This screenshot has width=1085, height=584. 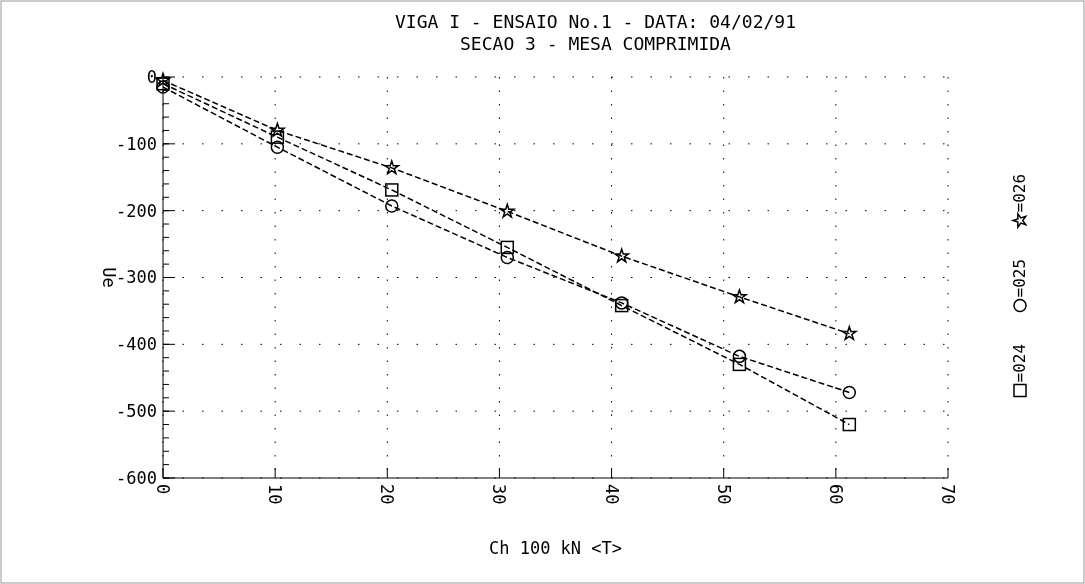 What do you see at coordinates (595, 21) in the screenshot?
I see `chart-title: VIGA I - ENSAIO No.1 - DATA: 04/02/91` at bounding box center [595, 21].